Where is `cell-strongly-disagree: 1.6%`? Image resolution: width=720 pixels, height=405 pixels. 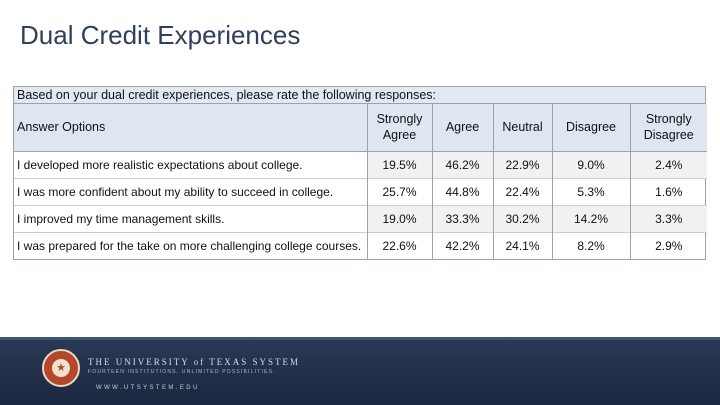
cell-strongly-disagree: 1.6% is located at coordinates (669, 191).